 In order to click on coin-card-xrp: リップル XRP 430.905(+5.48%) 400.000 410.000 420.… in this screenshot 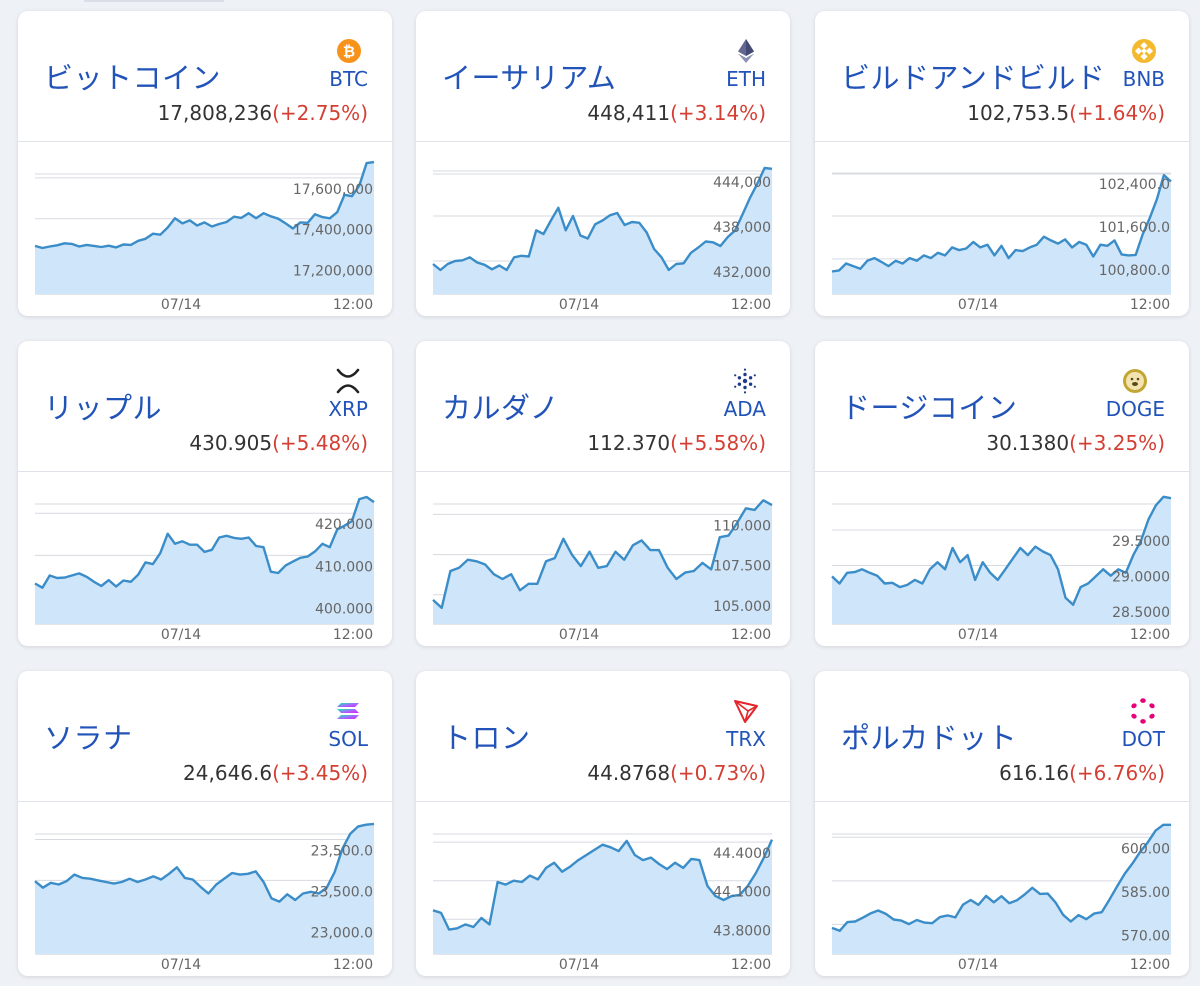, I will do `click(205, 493)`.